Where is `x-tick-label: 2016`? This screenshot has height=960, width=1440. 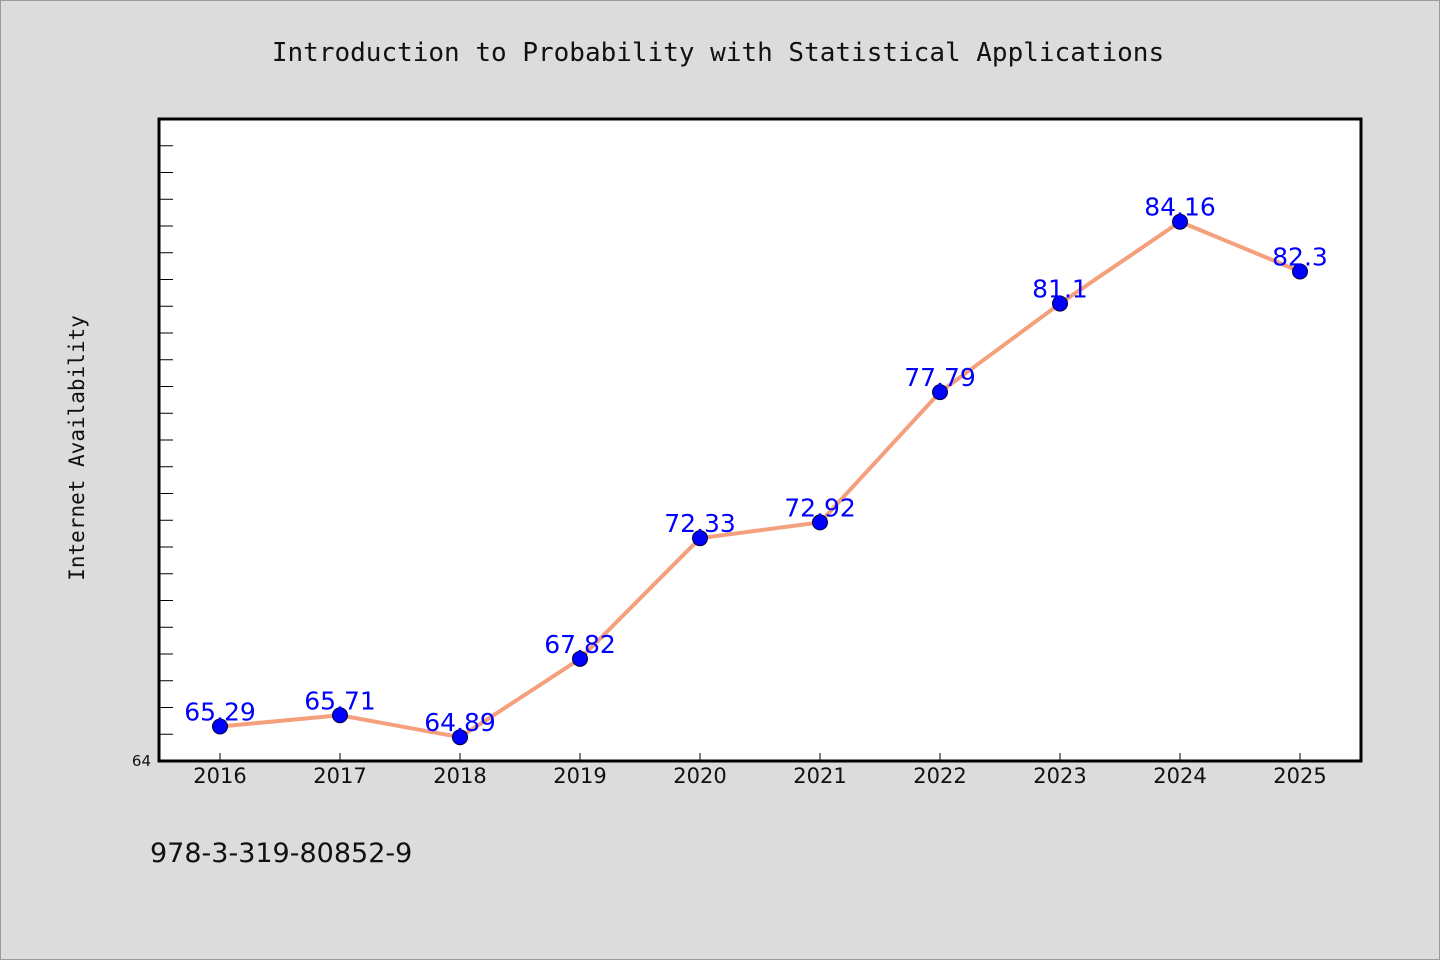
x-tick-label: 2016 is located at coordinates (219, 776).